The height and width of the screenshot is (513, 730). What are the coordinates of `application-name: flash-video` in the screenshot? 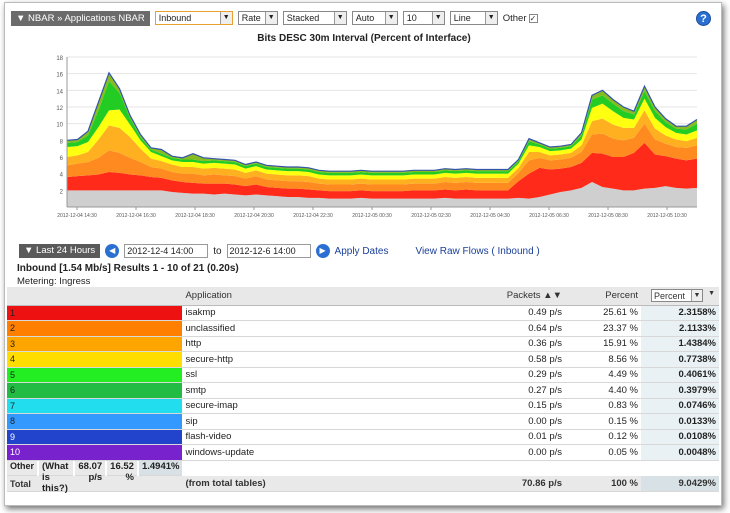 It's located at (333, 437).